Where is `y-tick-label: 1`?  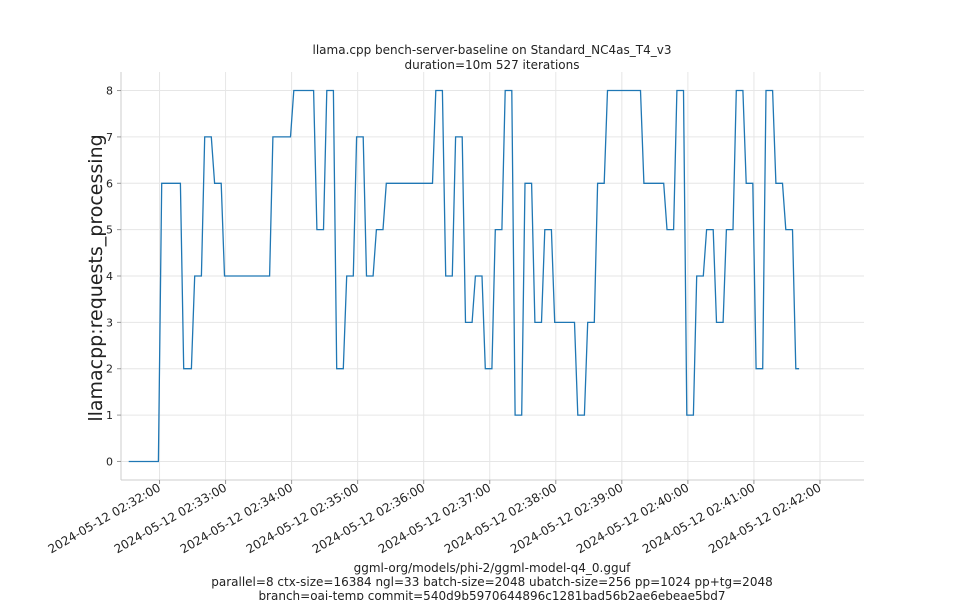
y-tick-label: 1 is located at coordinates (109, 415).